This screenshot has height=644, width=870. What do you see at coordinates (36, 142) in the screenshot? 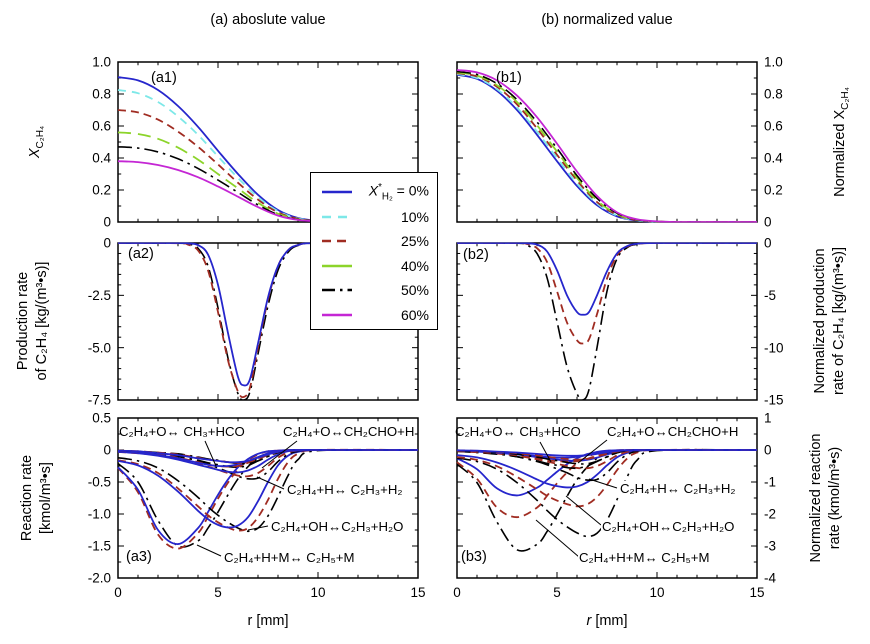
I see `y-axis-label-a1: XC₂H₄` at bounding box center [36, 142].